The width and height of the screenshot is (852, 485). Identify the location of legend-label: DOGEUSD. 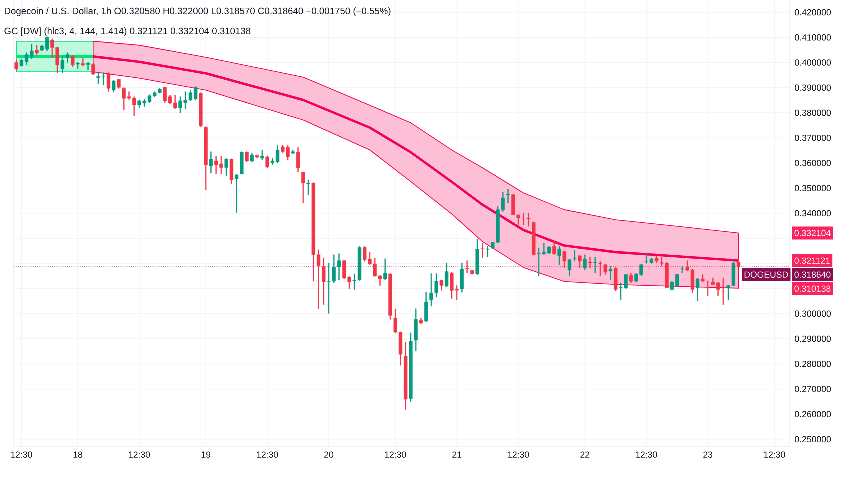
(766, 275).